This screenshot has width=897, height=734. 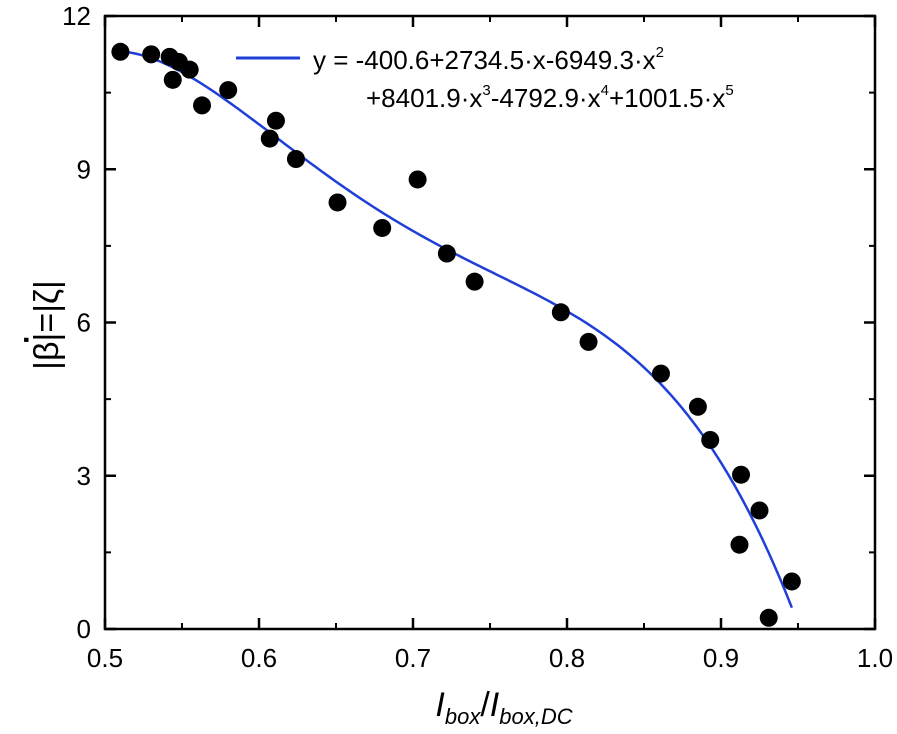 What do you see at coordinates (503, 707) in the screenshot?
I see `x-axis-title: Ibox/Ibox,DC` at bounding box center [503, 707].